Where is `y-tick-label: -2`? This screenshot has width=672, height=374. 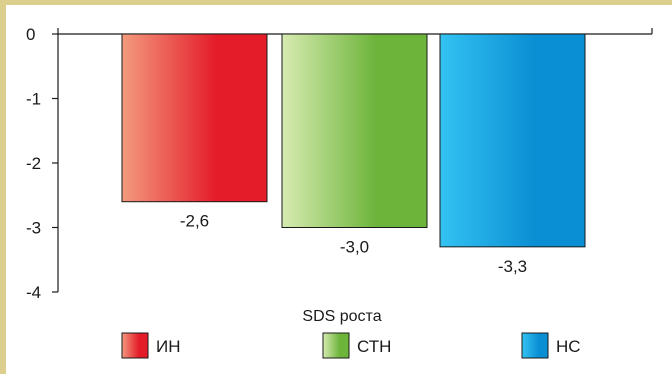
y-tick-label: -2 is located at coordinates (33, 163).